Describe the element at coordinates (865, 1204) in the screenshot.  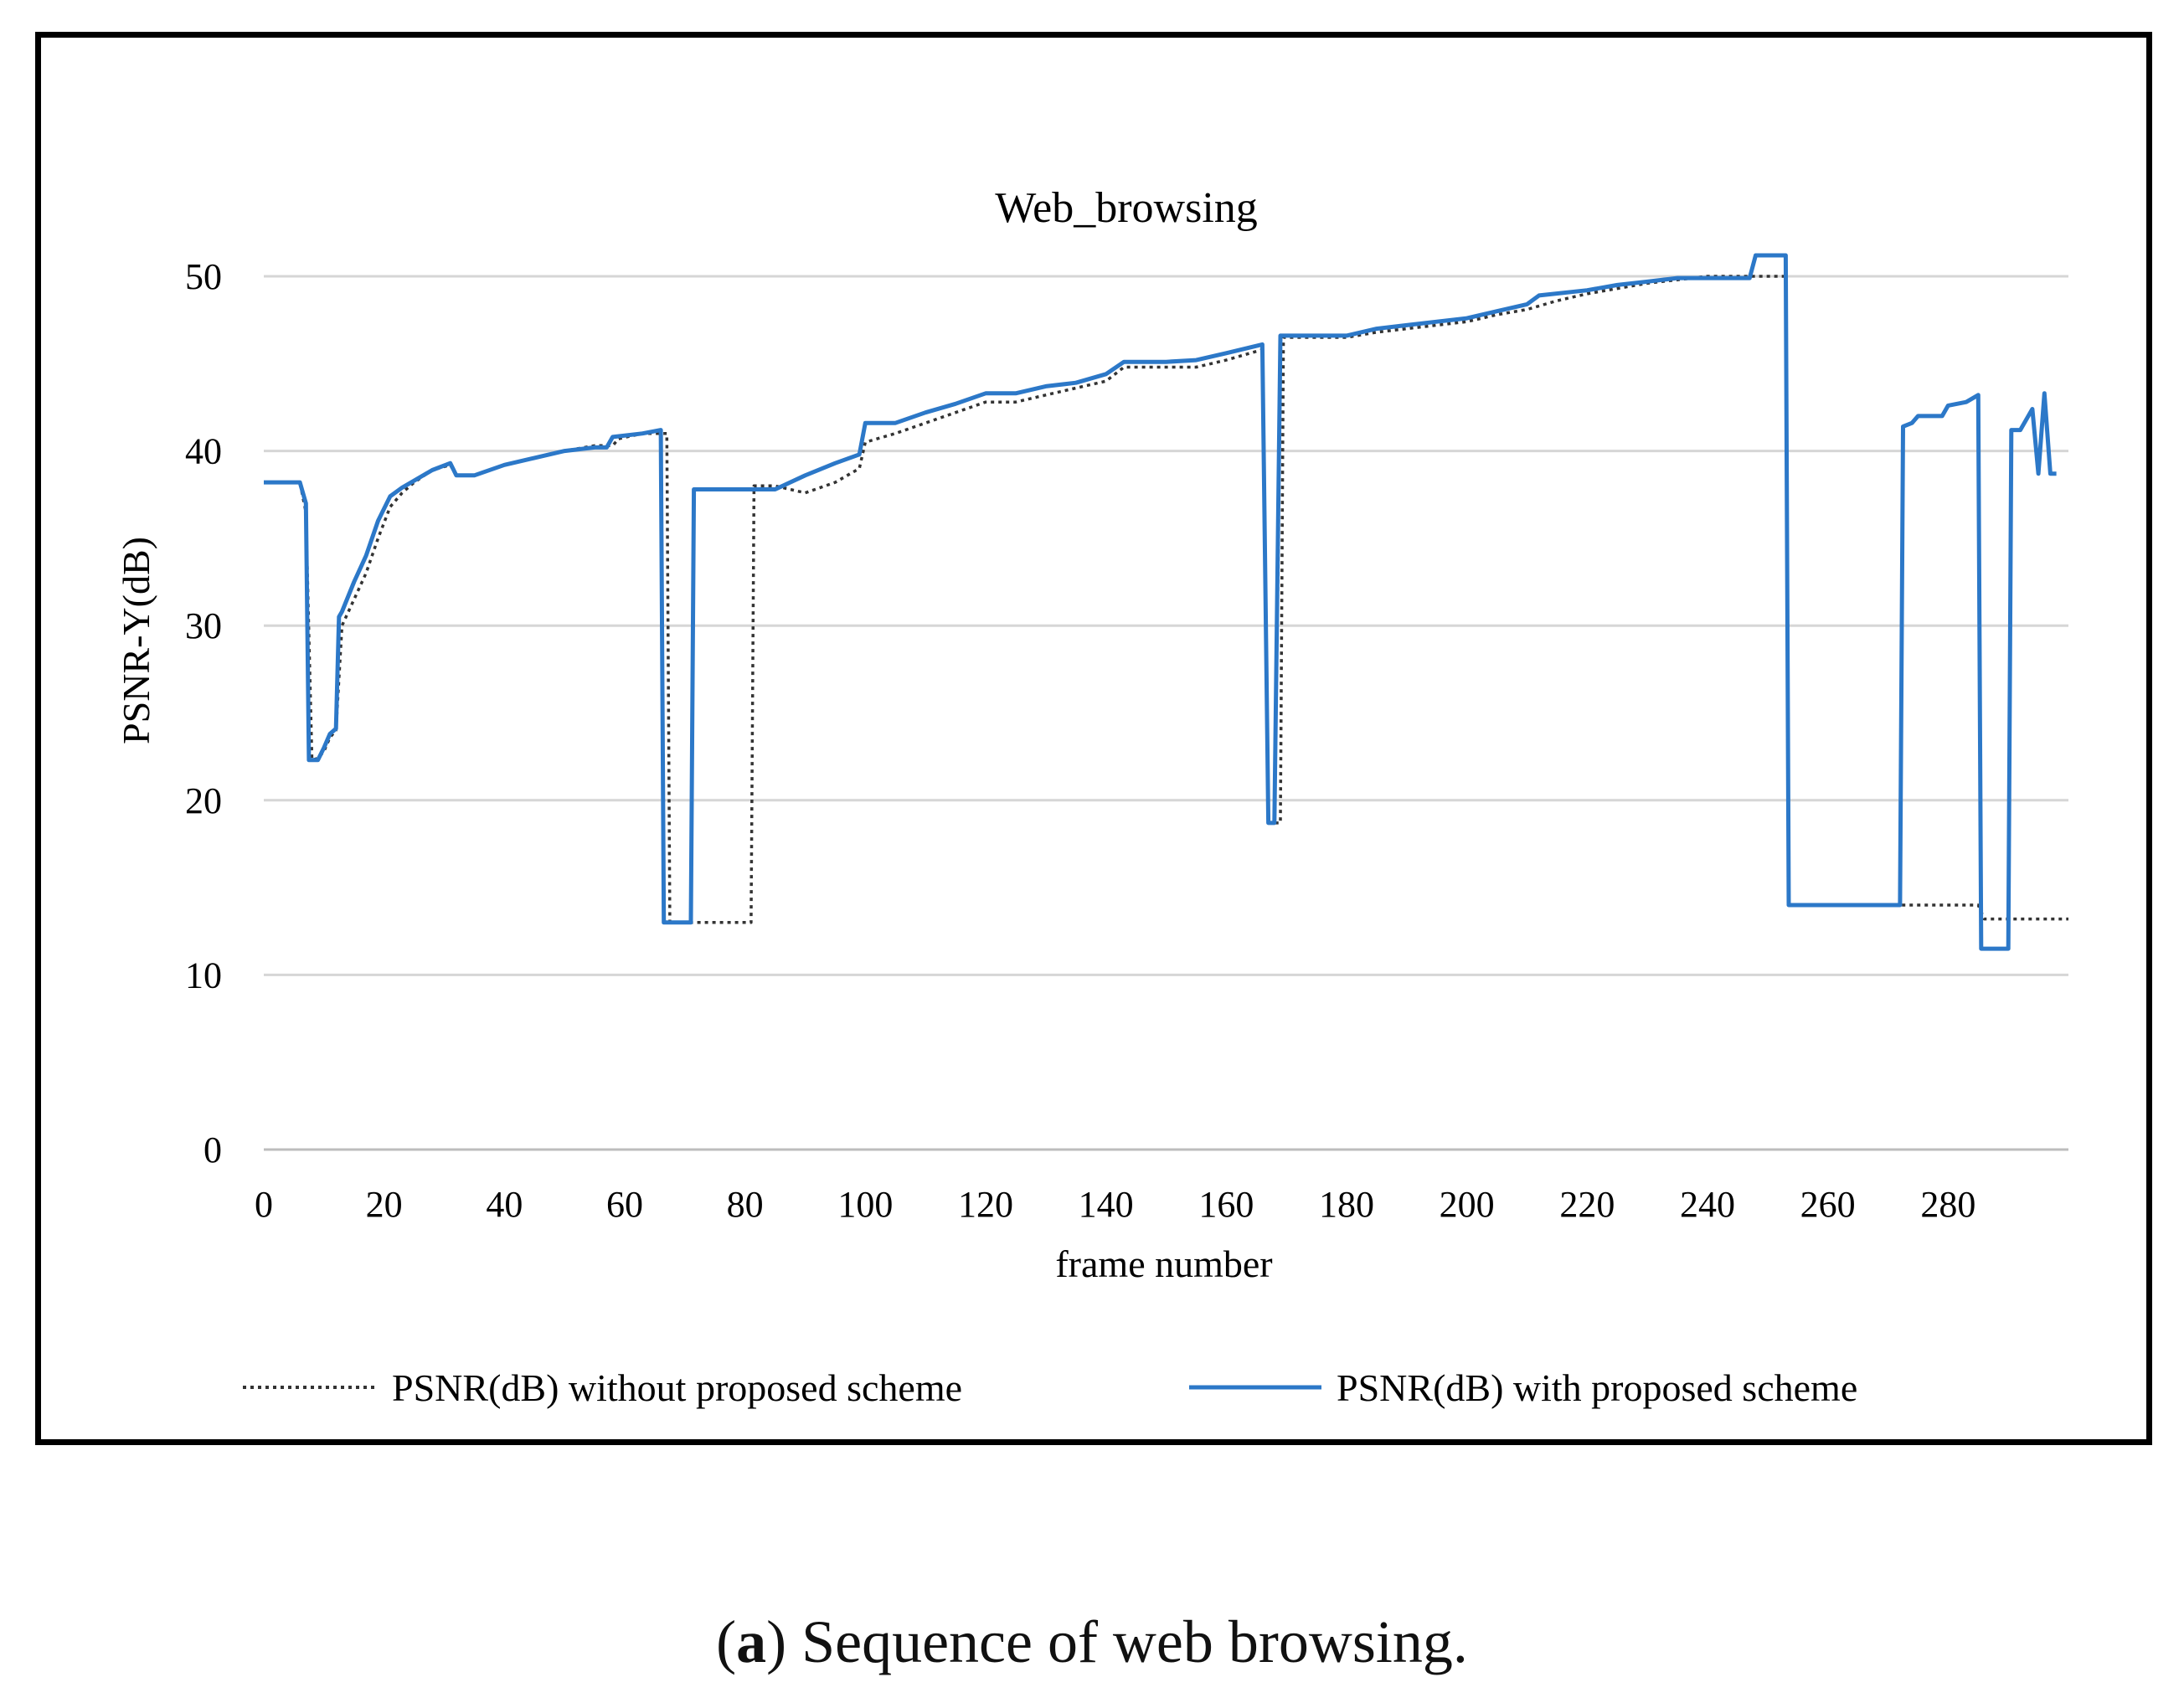
I see `x-tick-label: 100` at that location.